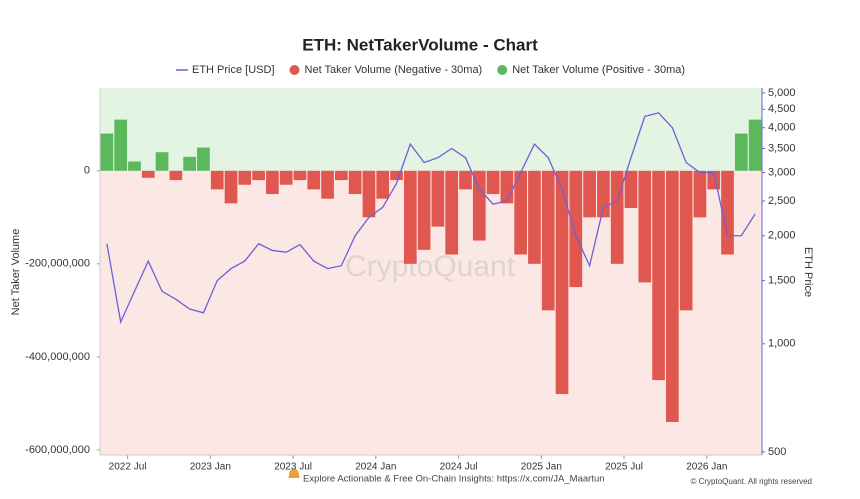  Describe the element at coordinates (782, 93) in the screenshot. I see `y2-tick-label: 5,000` at that location.